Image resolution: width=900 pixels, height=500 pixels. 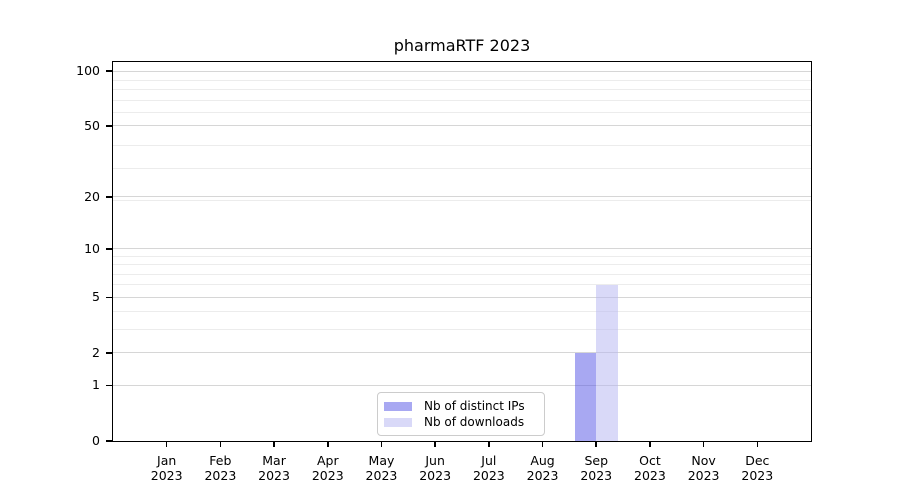 I want to click on x-tick-month: Jan, so click(x=167, y=460).